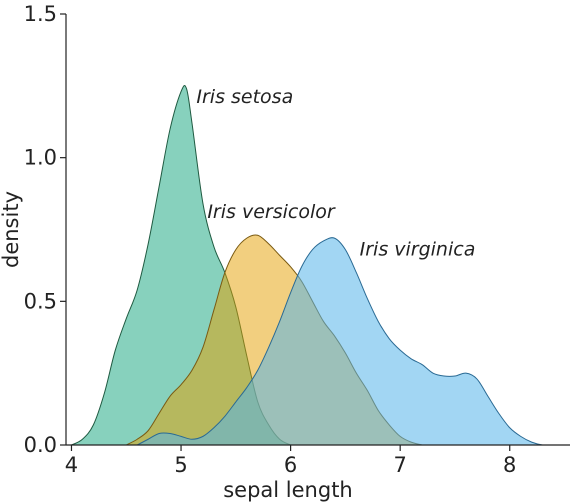 The width and height of the screenshot is (576, 504). I want to click on y-ticks: 0.0 0.5 1.0 1.5, so click(45, 229).